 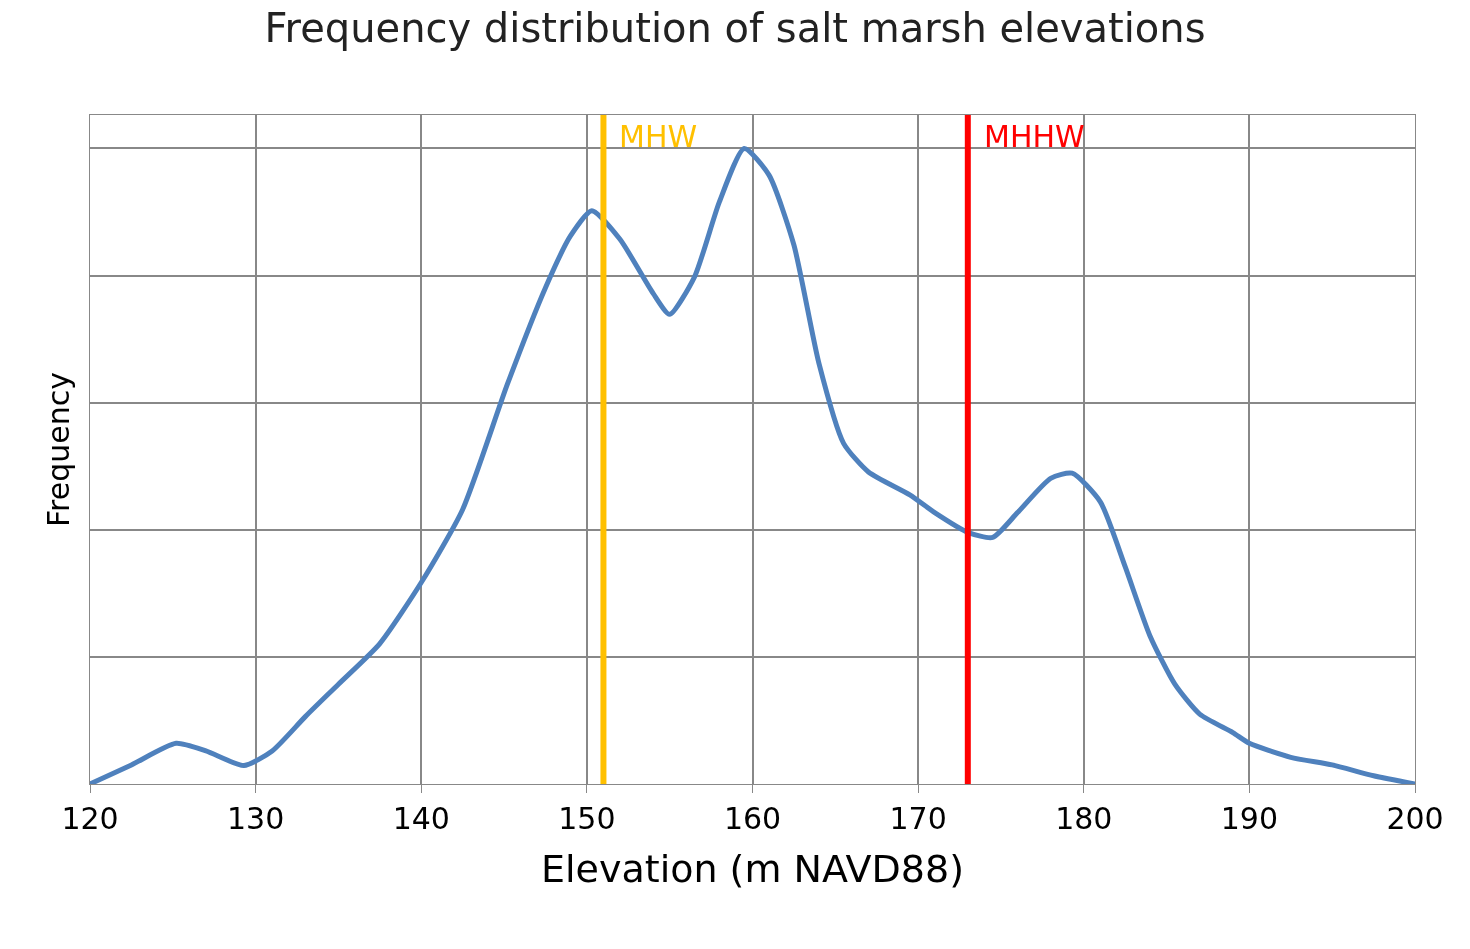 What do you see at coordinates (752, 869) in the screenshot?
I see `x-axis-title: Elevation (m NAVD88)` at bounding box center [752, 869].